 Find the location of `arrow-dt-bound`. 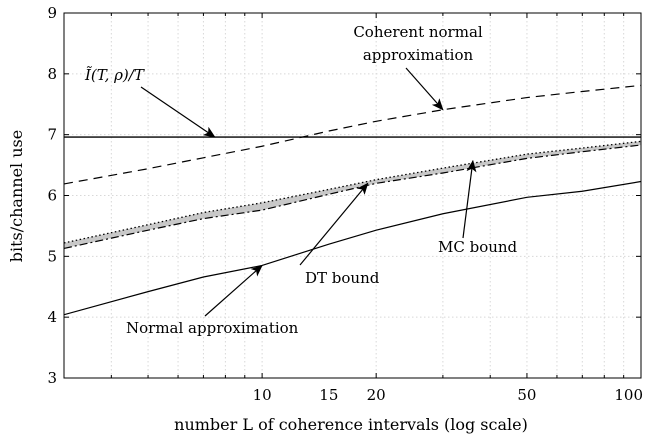

arrow-dt-bound is located at coordinates (334, 224).